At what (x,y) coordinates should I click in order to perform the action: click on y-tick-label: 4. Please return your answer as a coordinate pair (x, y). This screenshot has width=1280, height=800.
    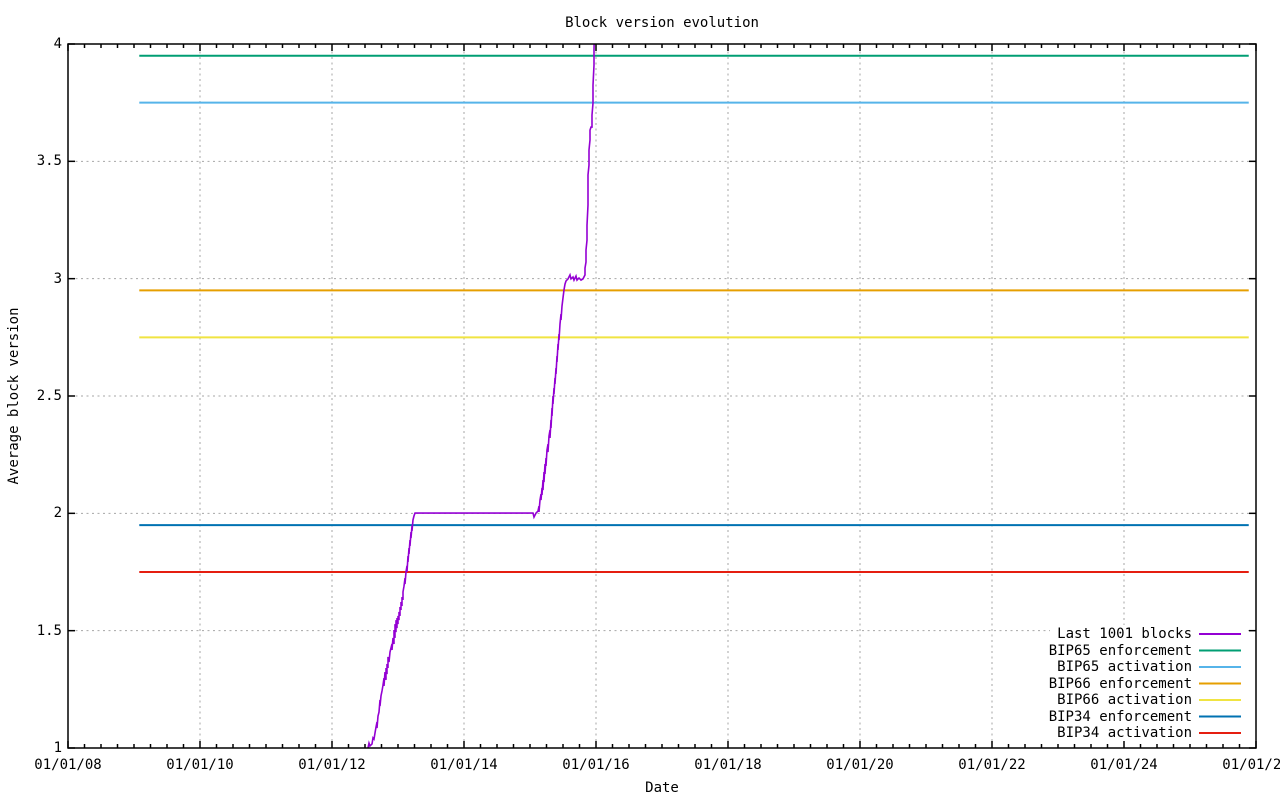
    Looking at the image, I should click on (57, 44).